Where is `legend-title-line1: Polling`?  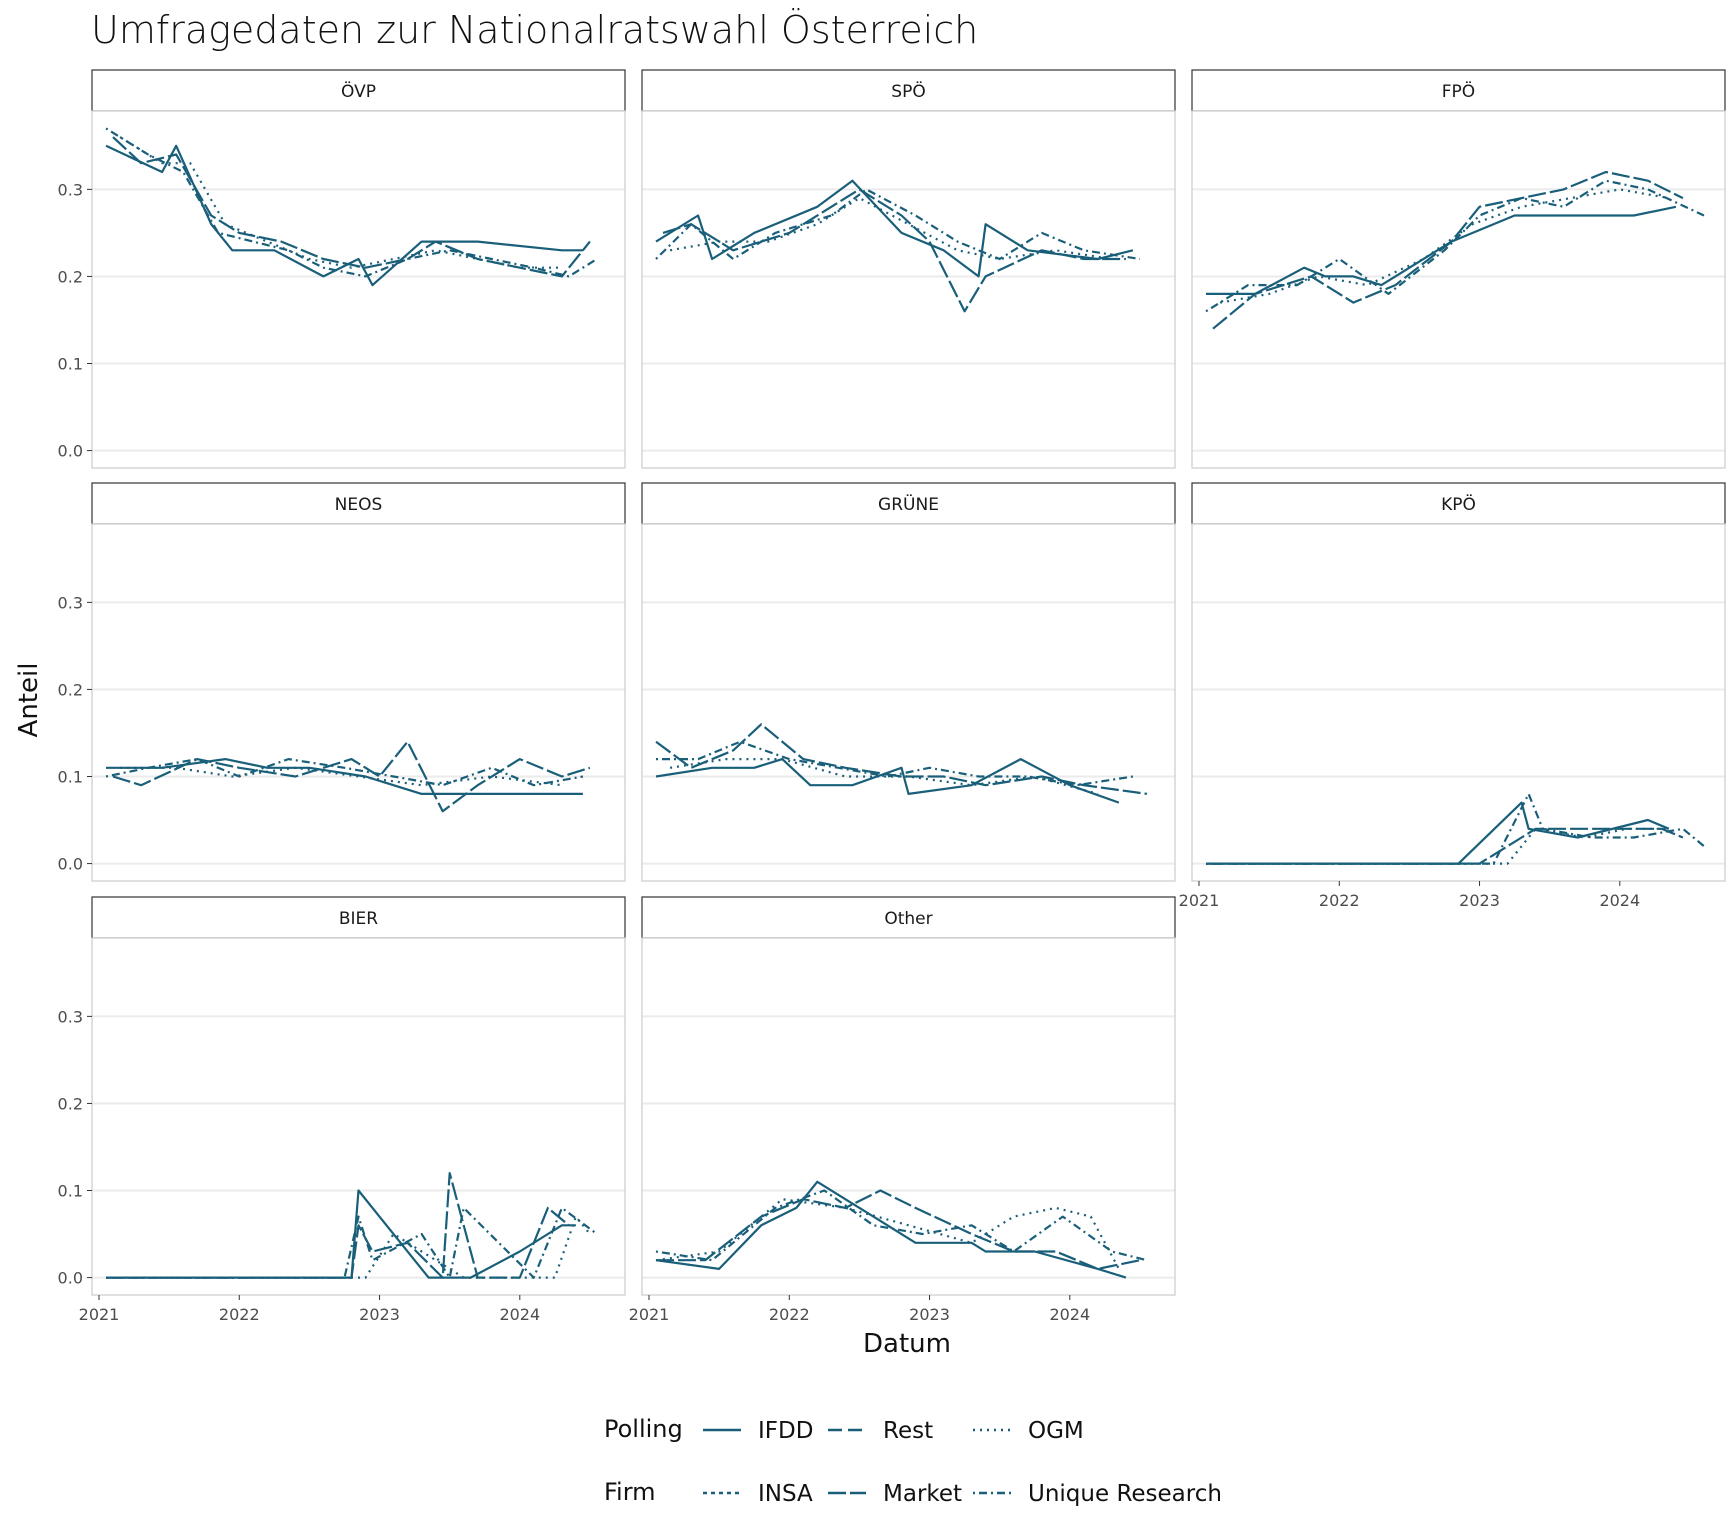
legend-title-line1: Polling is located at coordinates (643, 1429).